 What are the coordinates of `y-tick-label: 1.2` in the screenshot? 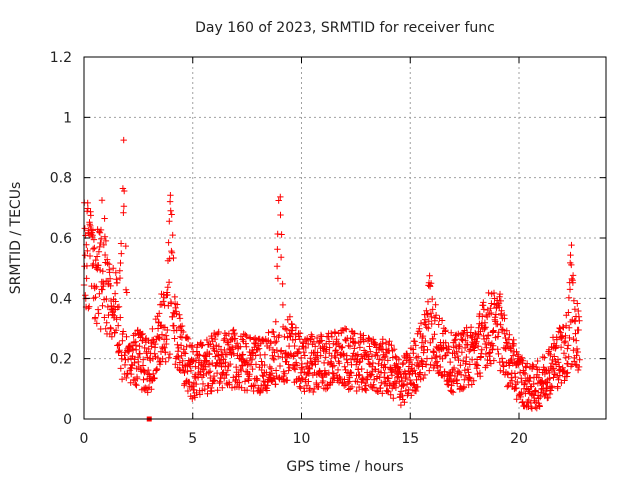 It's located at (61, 58).